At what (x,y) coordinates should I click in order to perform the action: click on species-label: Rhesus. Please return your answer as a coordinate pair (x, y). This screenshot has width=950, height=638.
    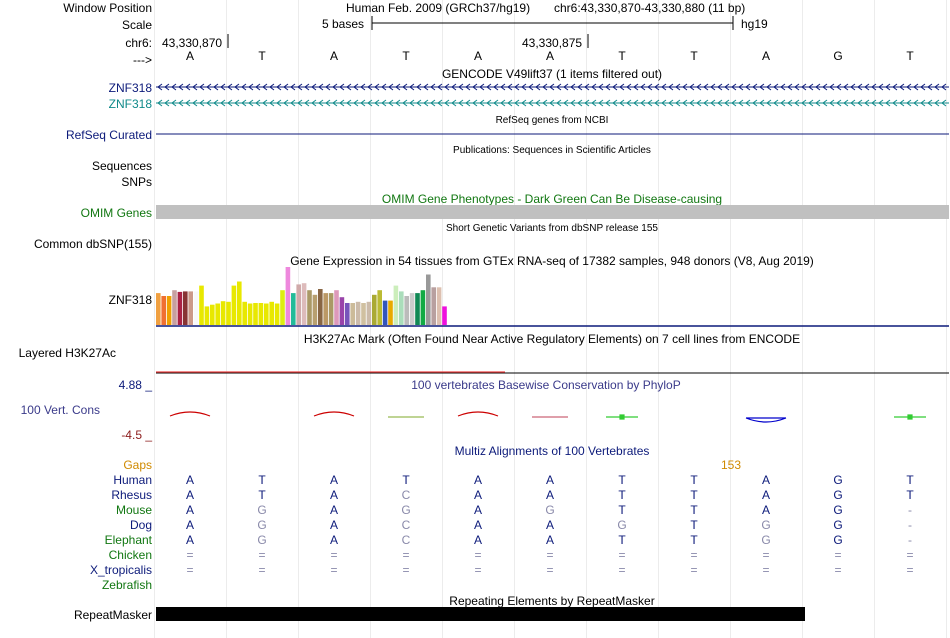
    Looking at the image, I should click on (131, 495).